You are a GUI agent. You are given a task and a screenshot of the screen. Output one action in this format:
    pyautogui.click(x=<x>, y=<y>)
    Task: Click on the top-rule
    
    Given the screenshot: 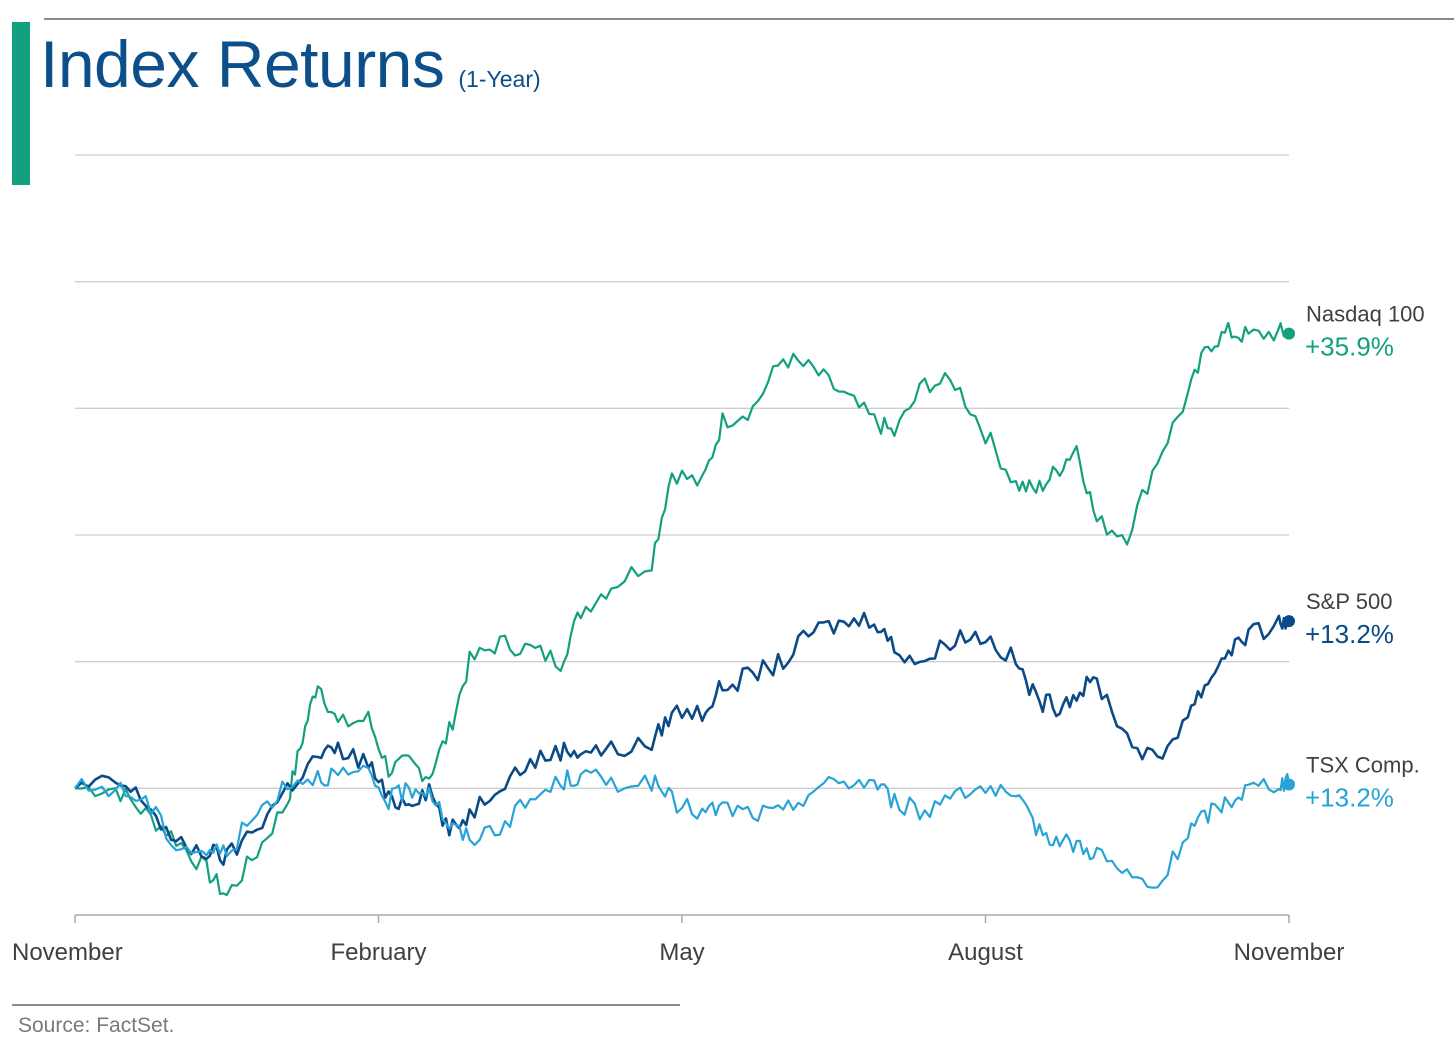 What is the action you would take?
    pyautogui.click(x=749, y=19)
    